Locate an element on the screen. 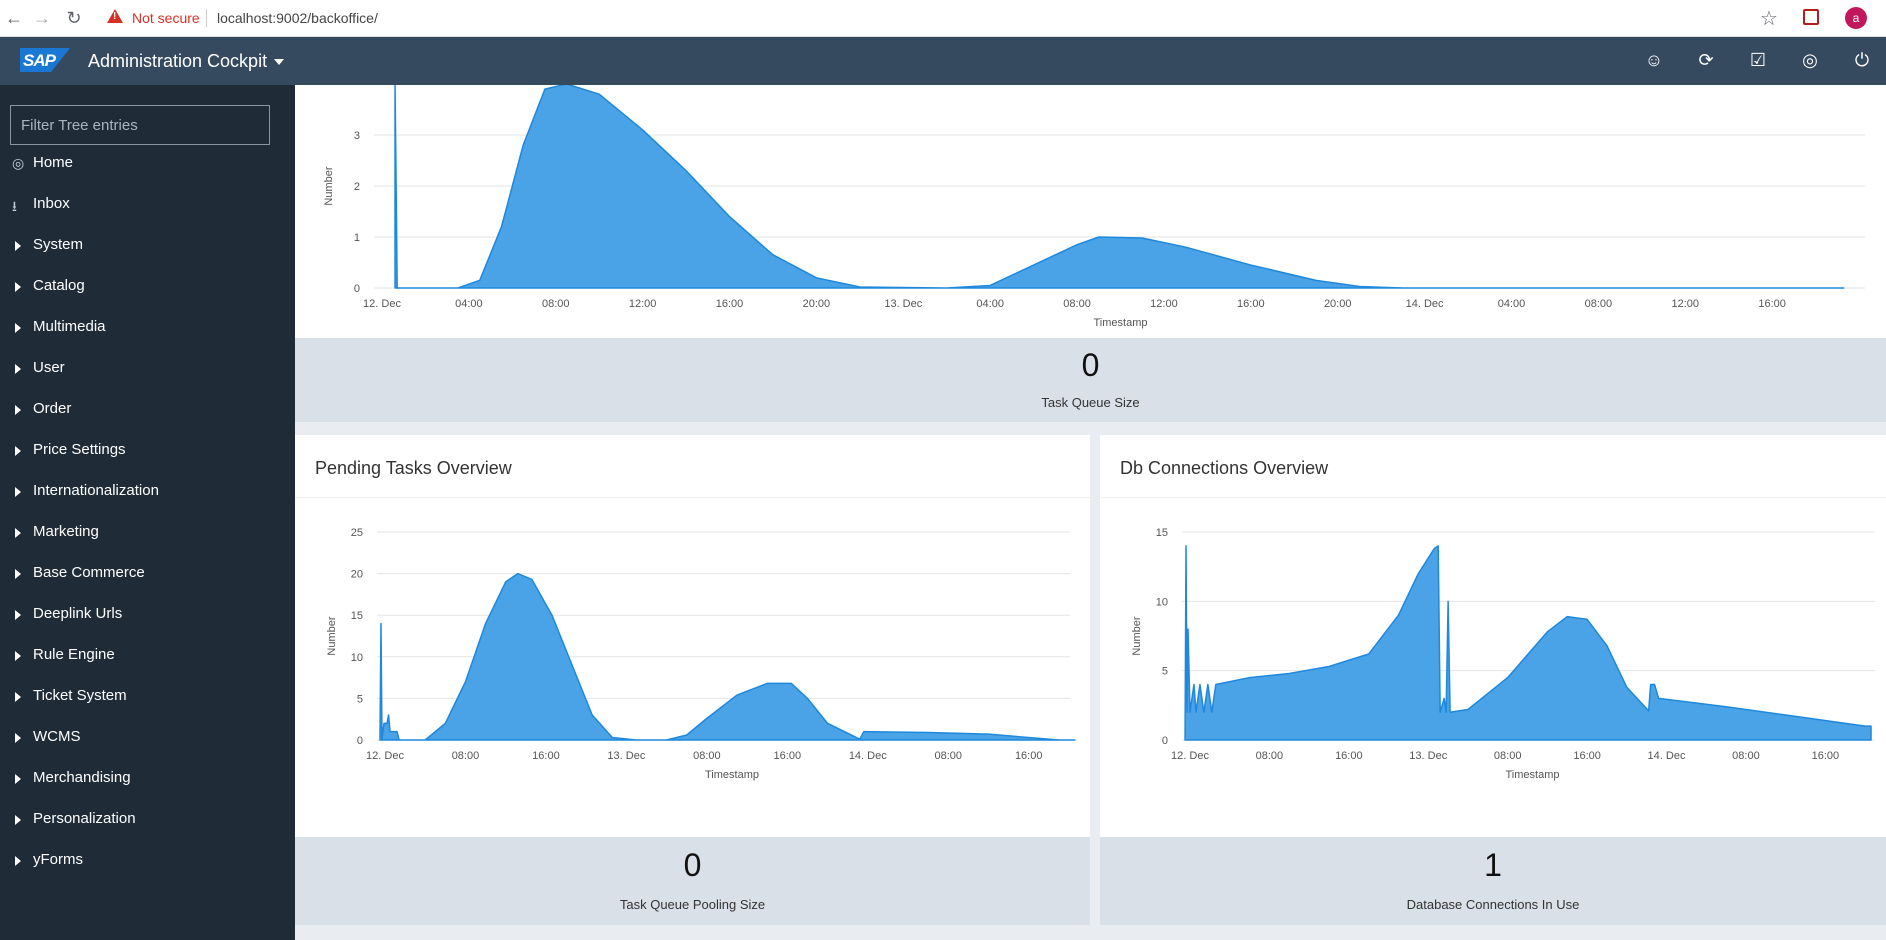 The image size is (1886, 940). kpi-label: Task Queue Pooling Size is located at coordinates (692, 904).